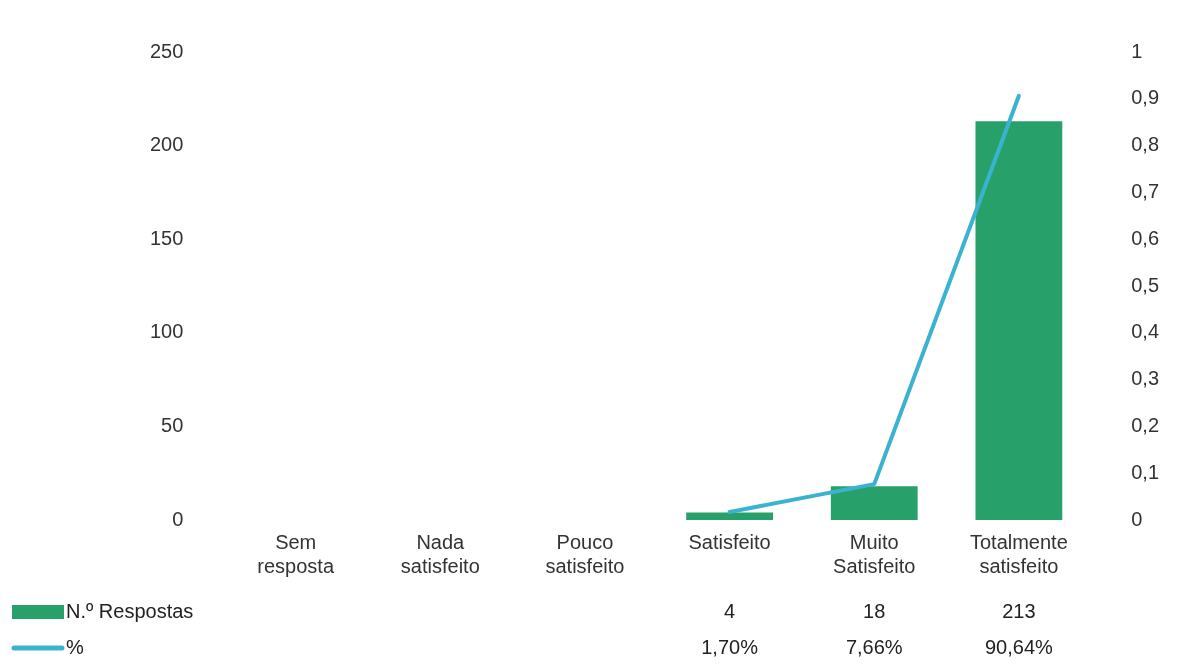 The height and width of the screenshot is (664, 1199). Describe the element at coordinates (166, 144) in the screenshot. I see `y-tick-label: 200` at that location.